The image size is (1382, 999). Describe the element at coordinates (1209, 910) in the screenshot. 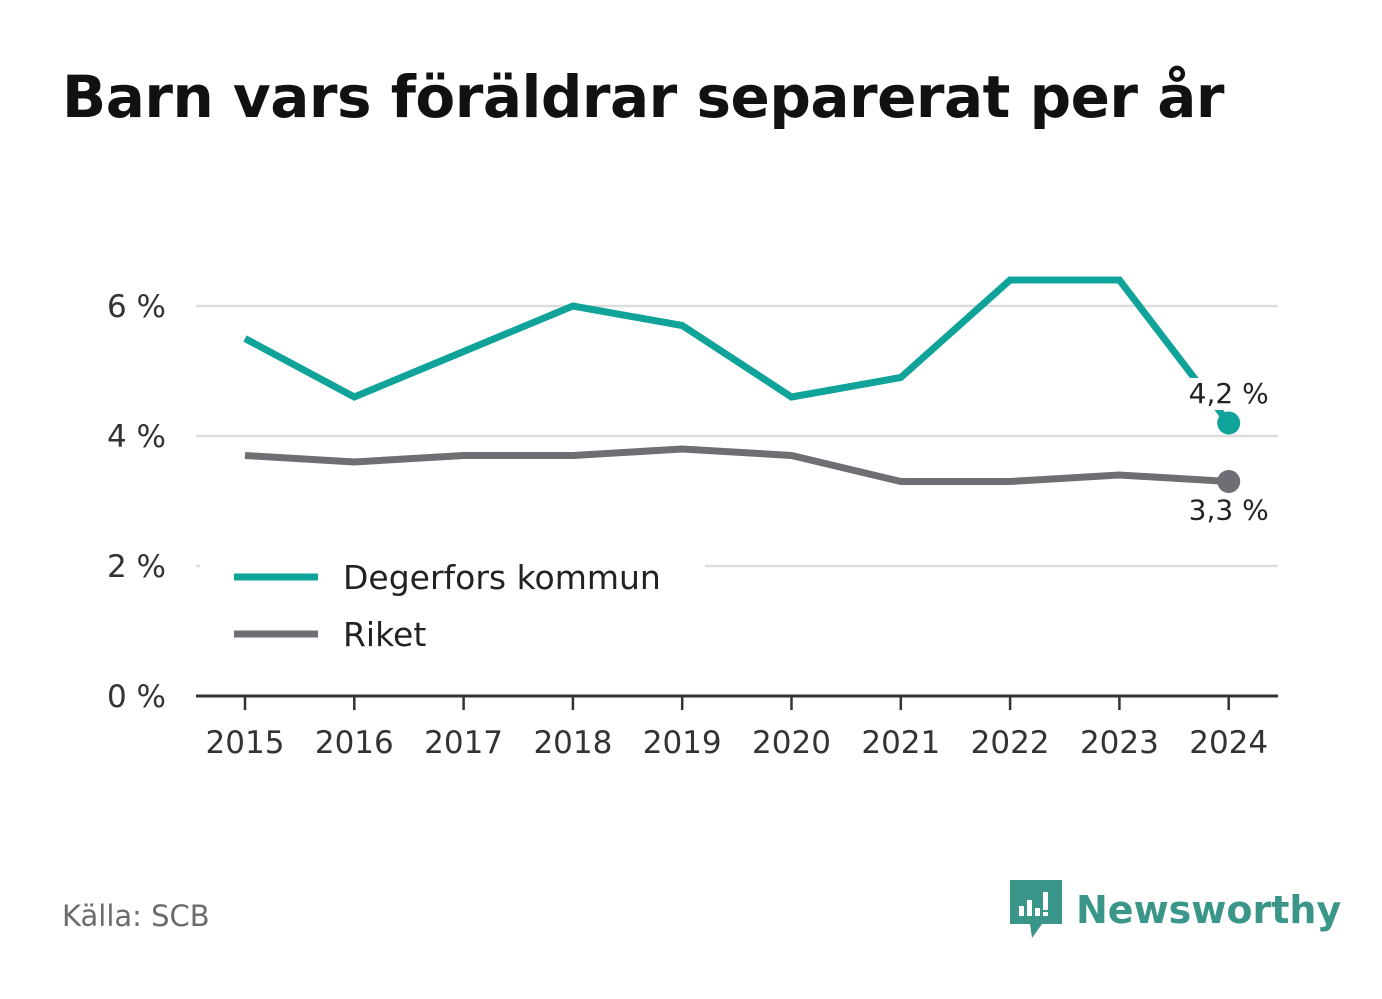

I see `brand-name: Newsworthy` at that location.